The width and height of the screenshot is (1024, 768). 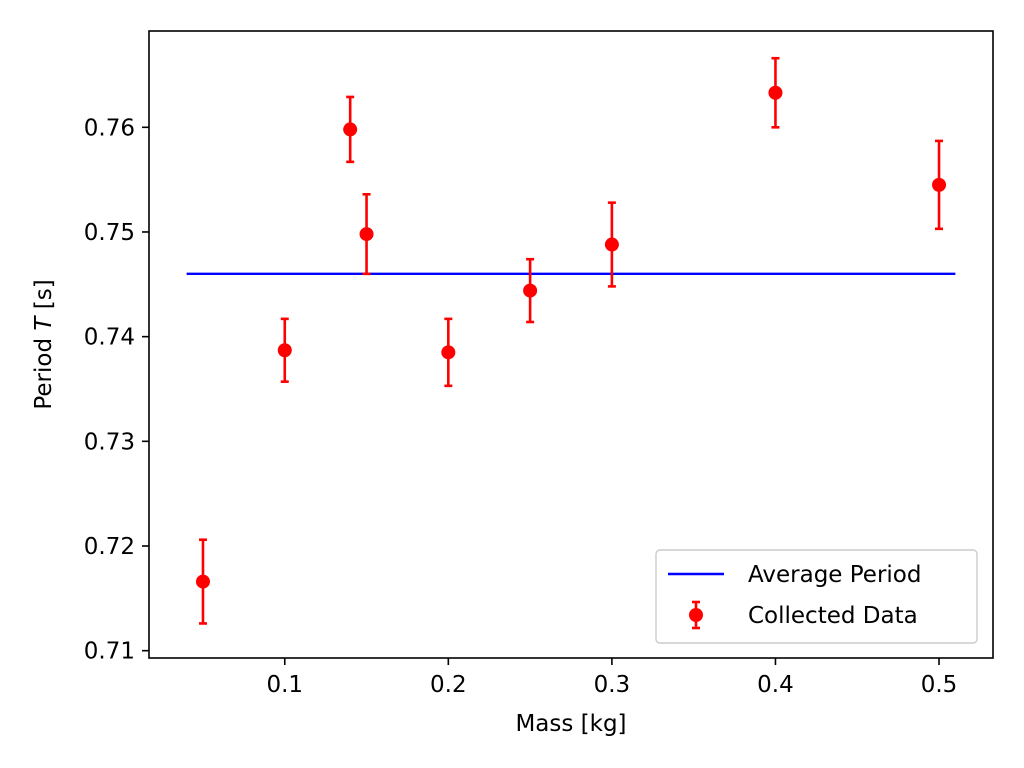 I want to click on x-tick-label: 0.1, so click(x=284, y=685).